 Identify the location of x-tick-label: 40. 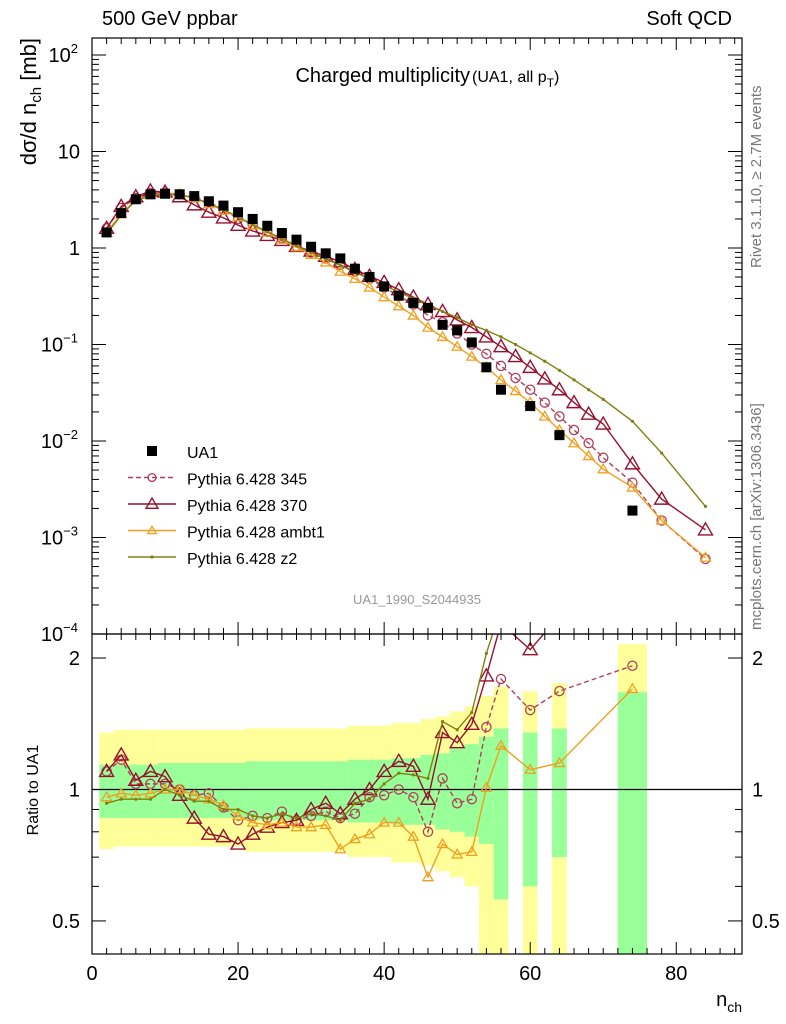
(384, 974).